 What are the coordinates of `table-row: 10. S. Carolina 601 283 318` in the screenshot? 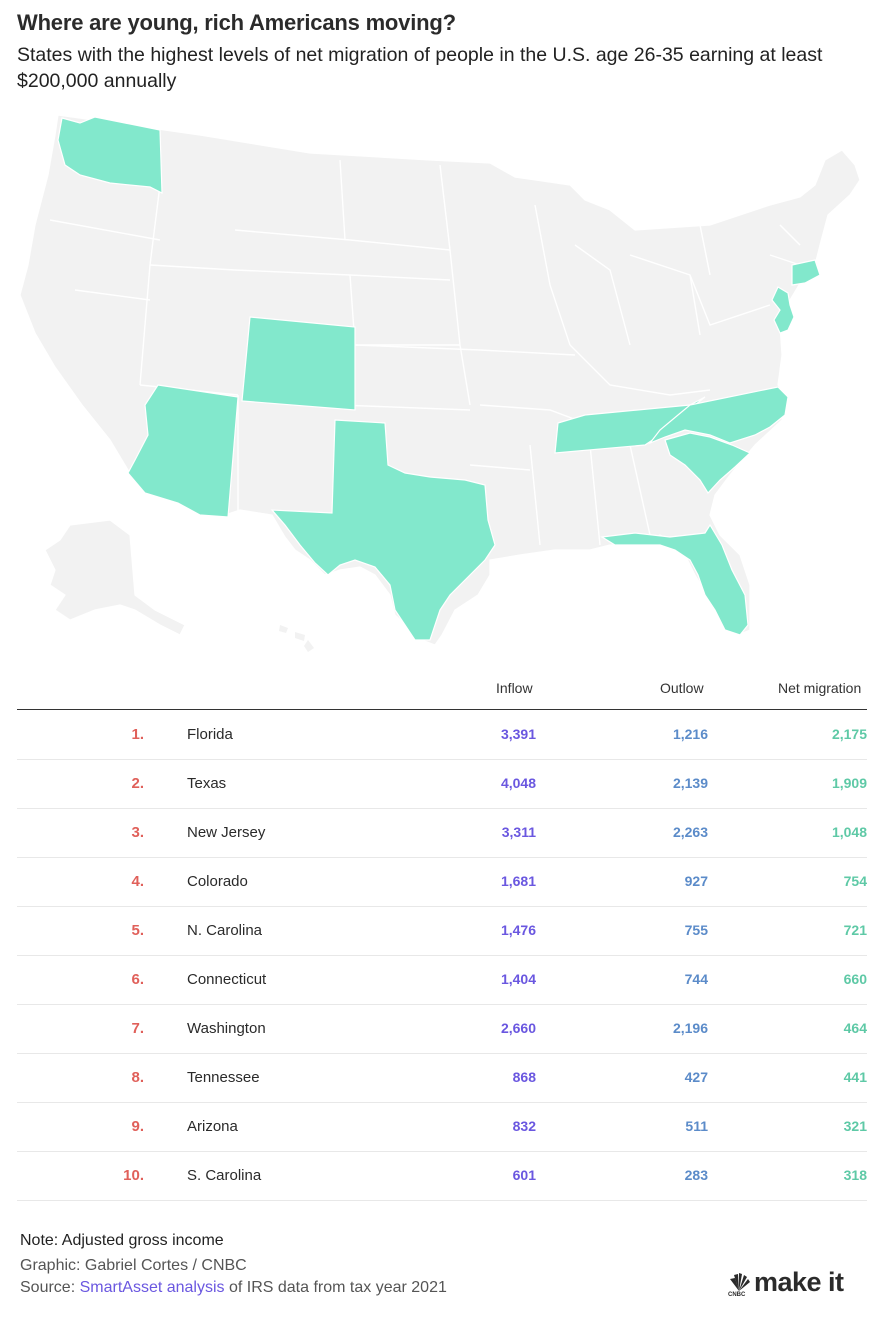 It's located at (442, 1176).